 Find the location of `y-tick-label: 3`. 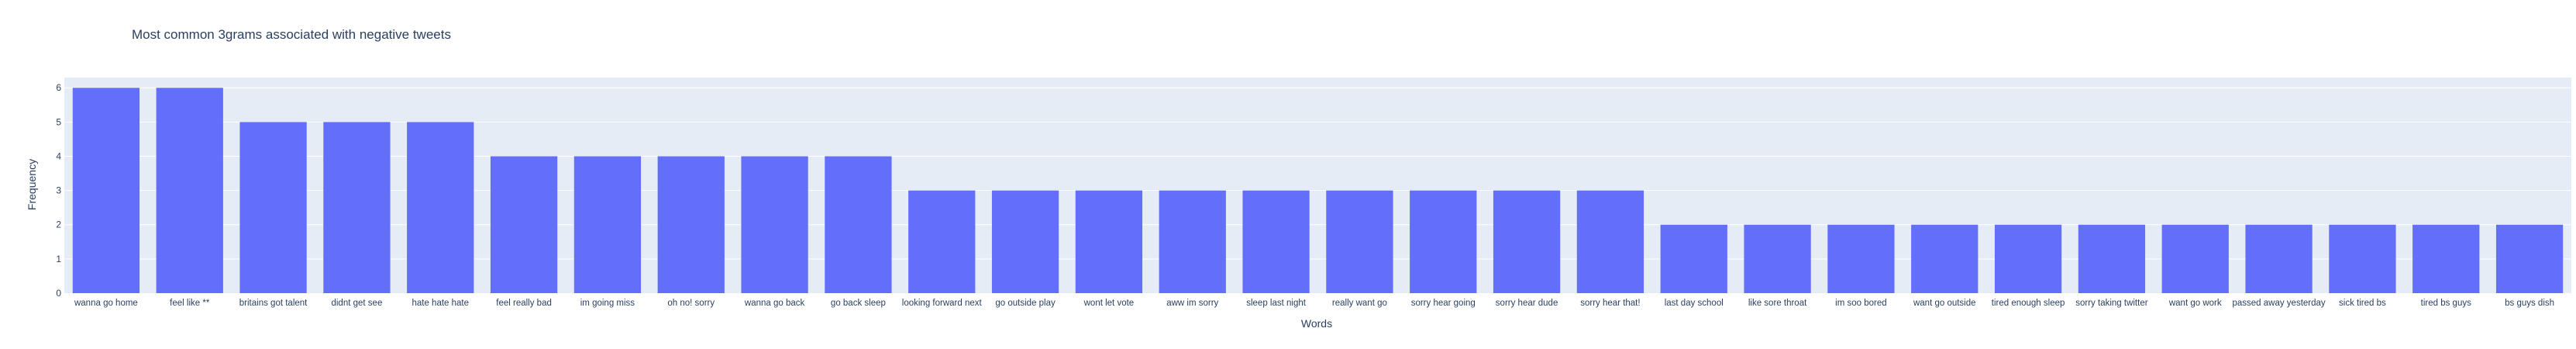

y-tick-label: 3 is located at coordinates (58, 191).